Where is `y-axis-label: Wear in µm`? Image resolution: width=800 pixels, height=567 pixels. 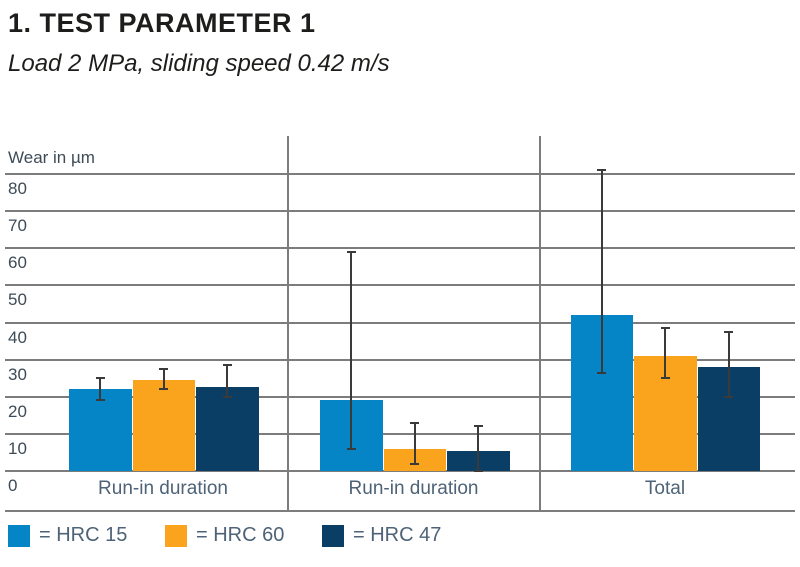 y-axis-label: Wear in µm is located at coordinates (51, 157).